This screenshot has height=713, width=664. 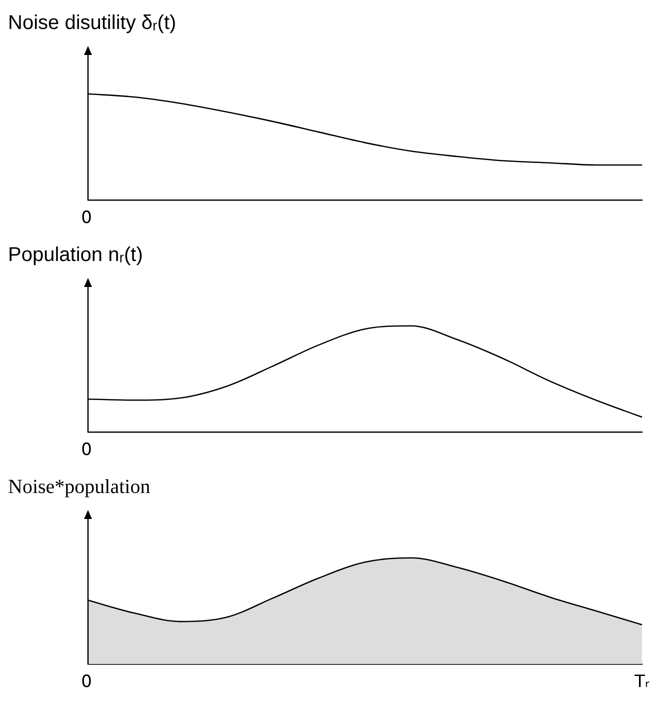 What do you see at coordinates (80, 487) in the screenshot?
I see `chart-title: Noise*population` at bounding box center [80, 487].